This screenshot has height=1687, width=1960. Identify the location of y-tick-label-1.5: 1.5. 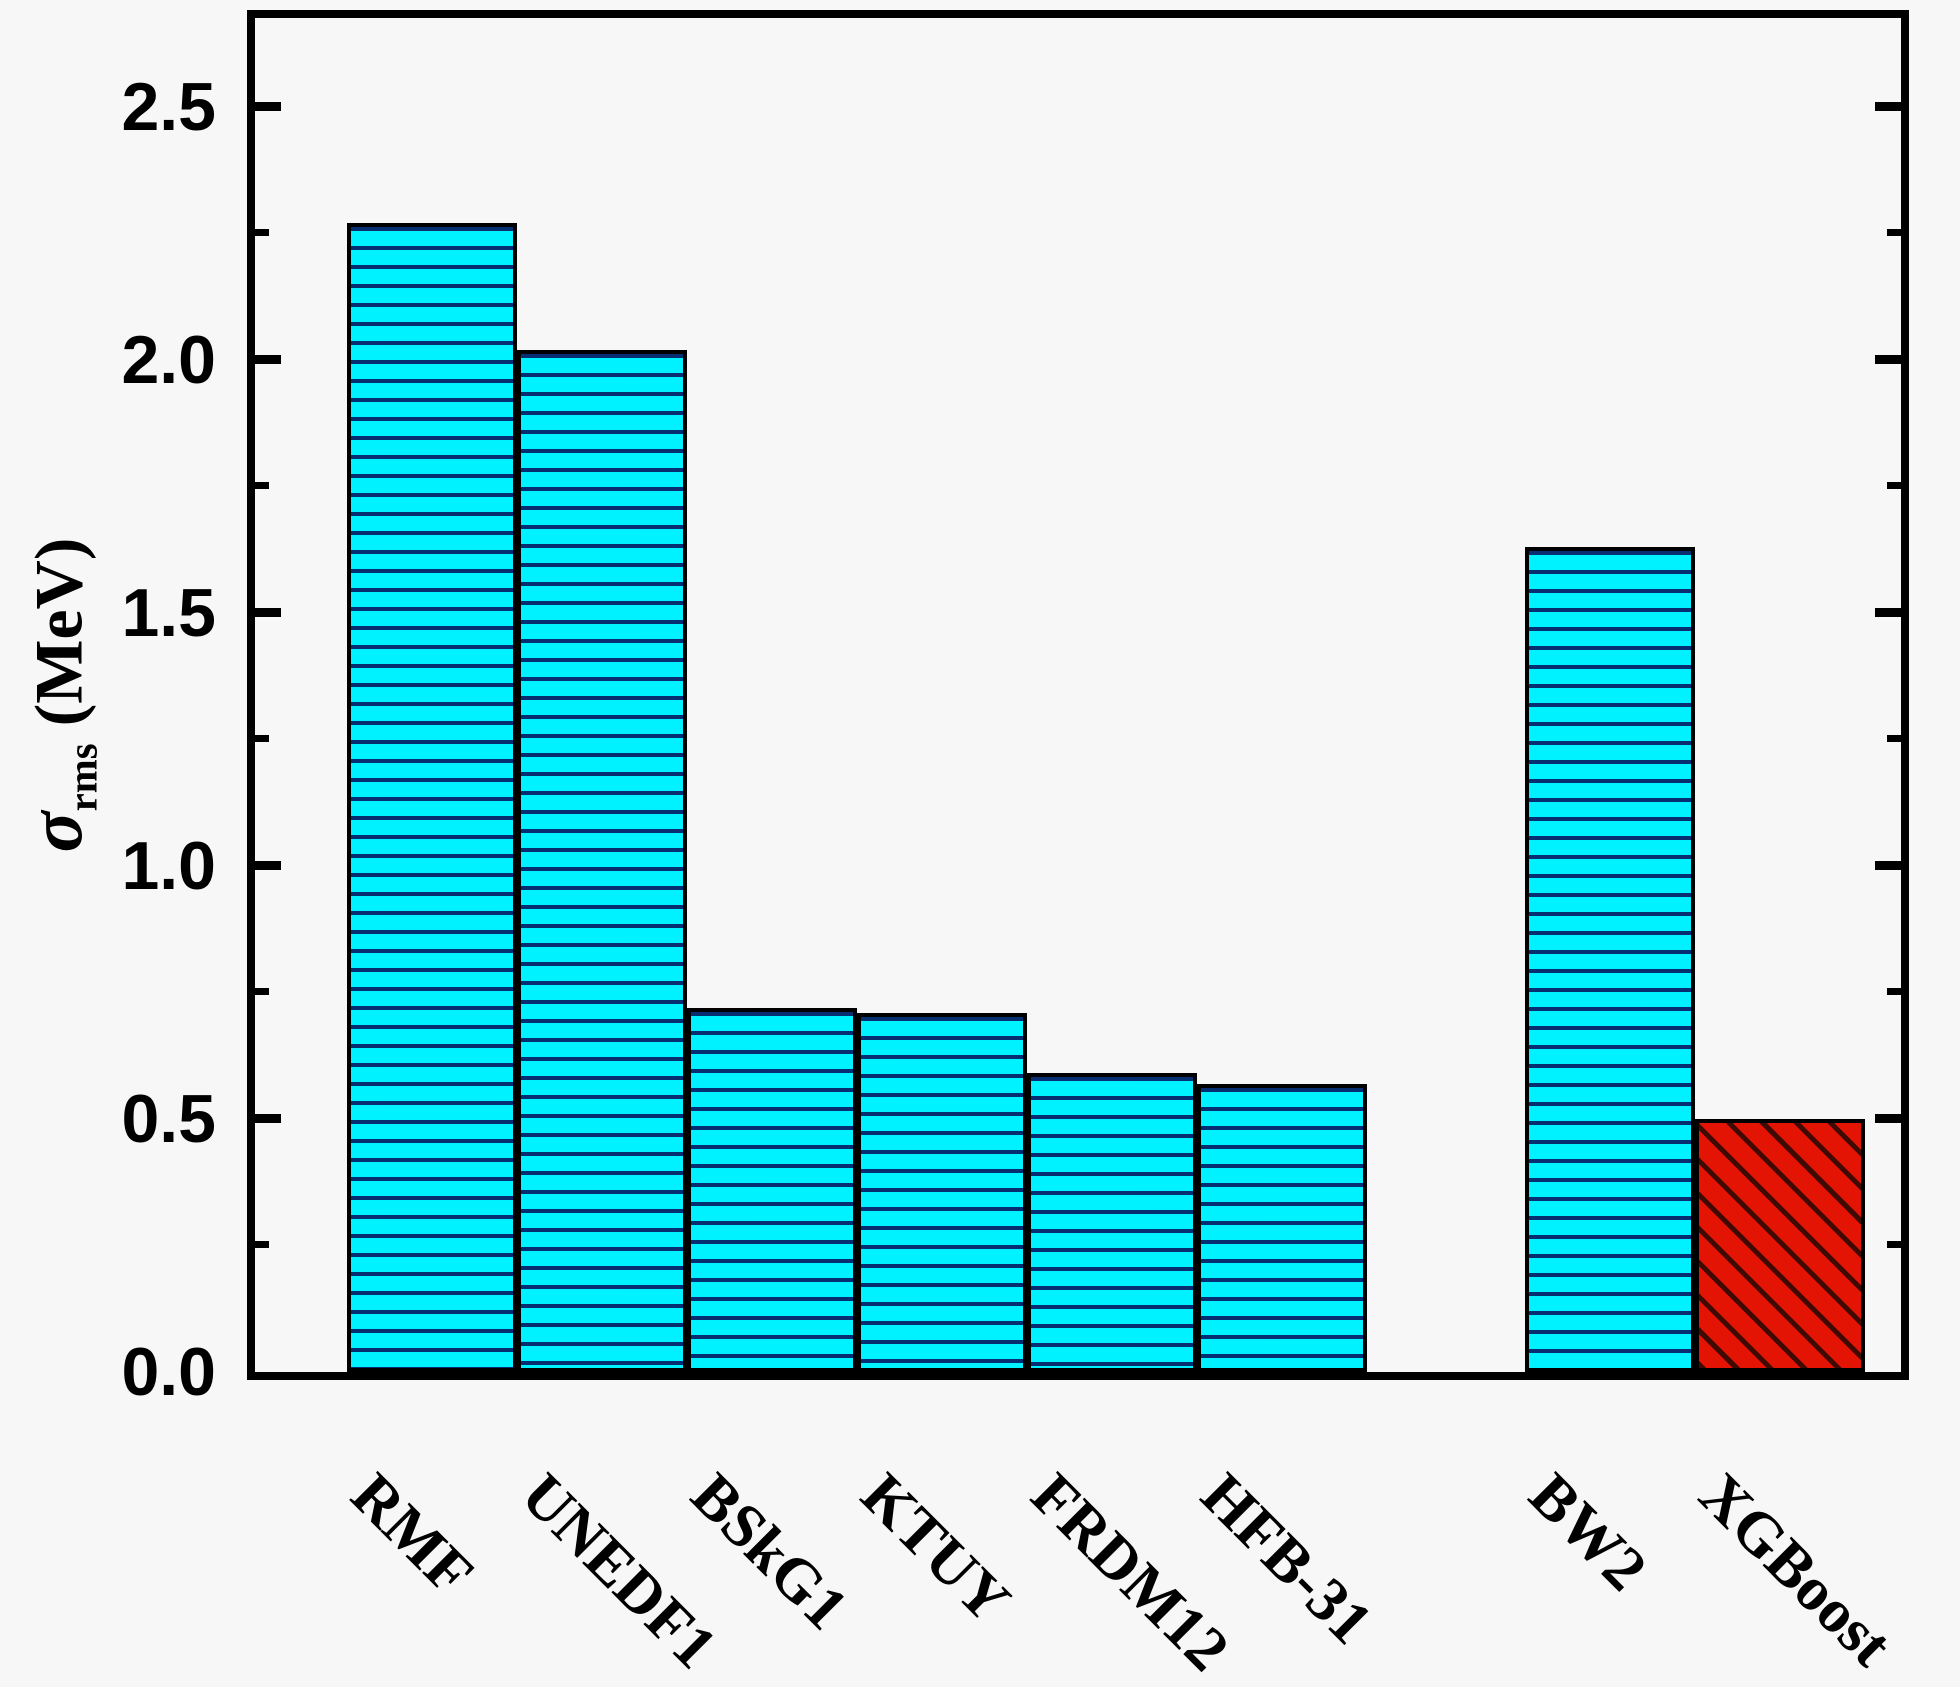
(168, 613).